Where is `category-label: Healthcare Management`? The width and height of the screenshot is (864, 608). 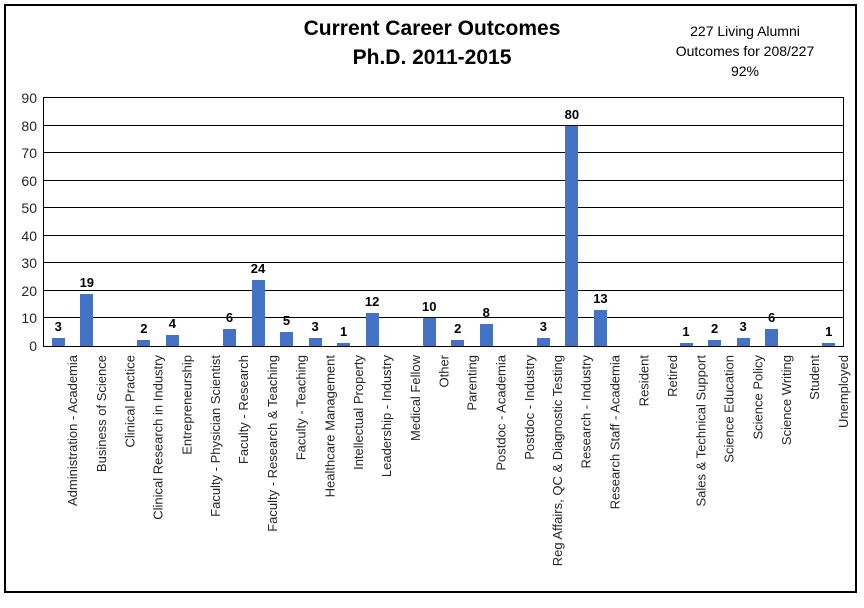
category-label: Healthcare Management is located at coordinates (330, 426).